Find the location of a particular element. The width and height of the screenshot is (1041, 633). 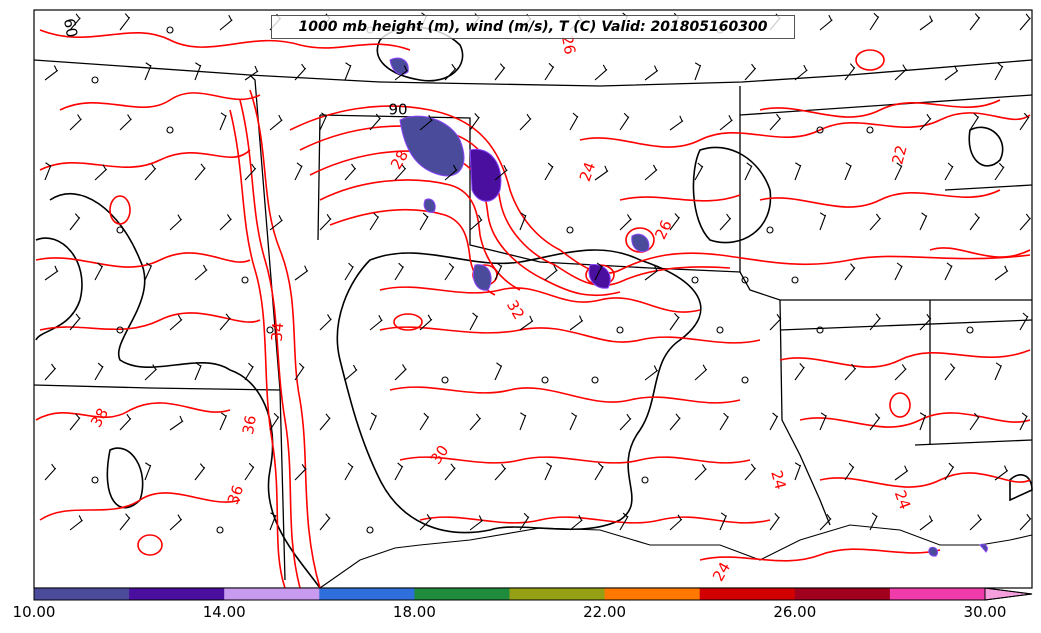

colorbar is located at coordinates (533, 594).